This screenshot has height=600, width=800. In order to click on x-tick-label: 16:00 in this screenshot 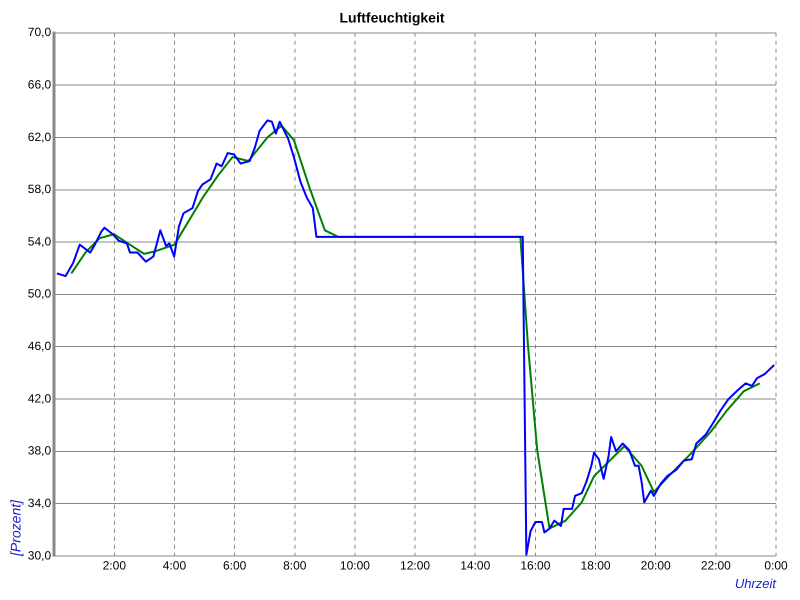, I will do `click(535, 565)`.